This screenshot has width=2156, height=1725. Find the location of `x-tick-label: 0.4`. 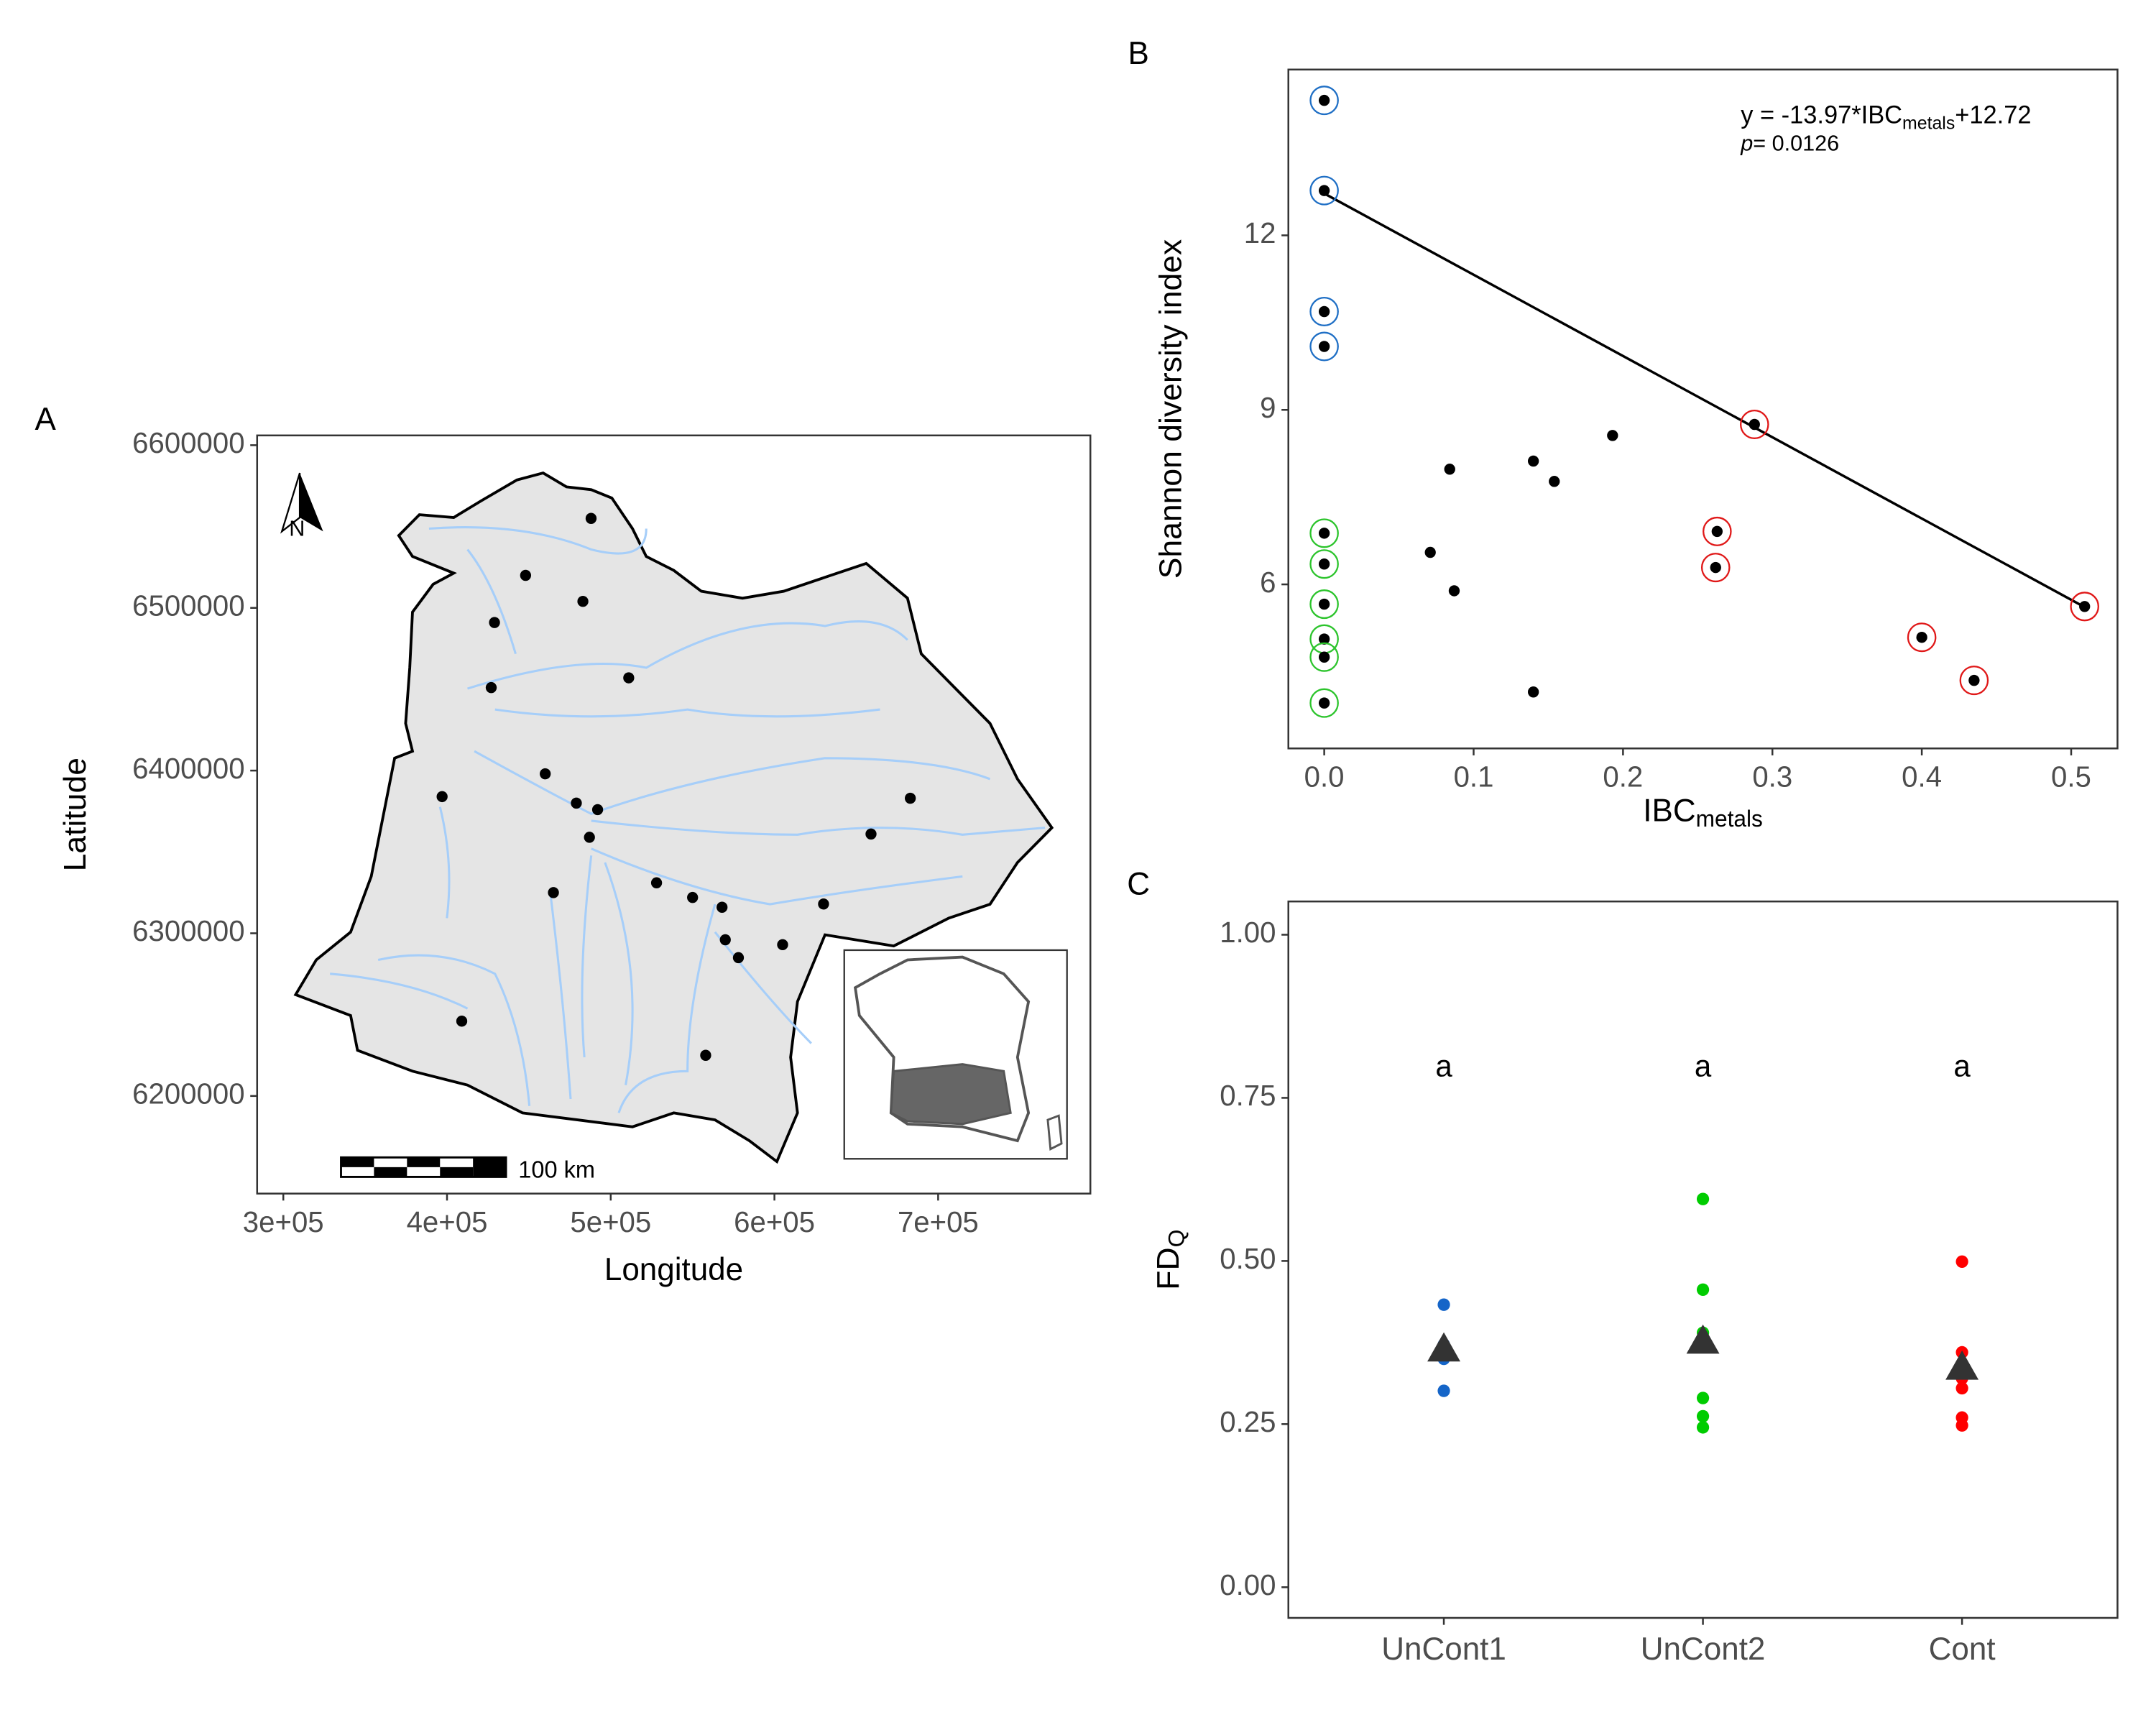

x-tick-label: 0.4 is located at coordinates (1922, 776).